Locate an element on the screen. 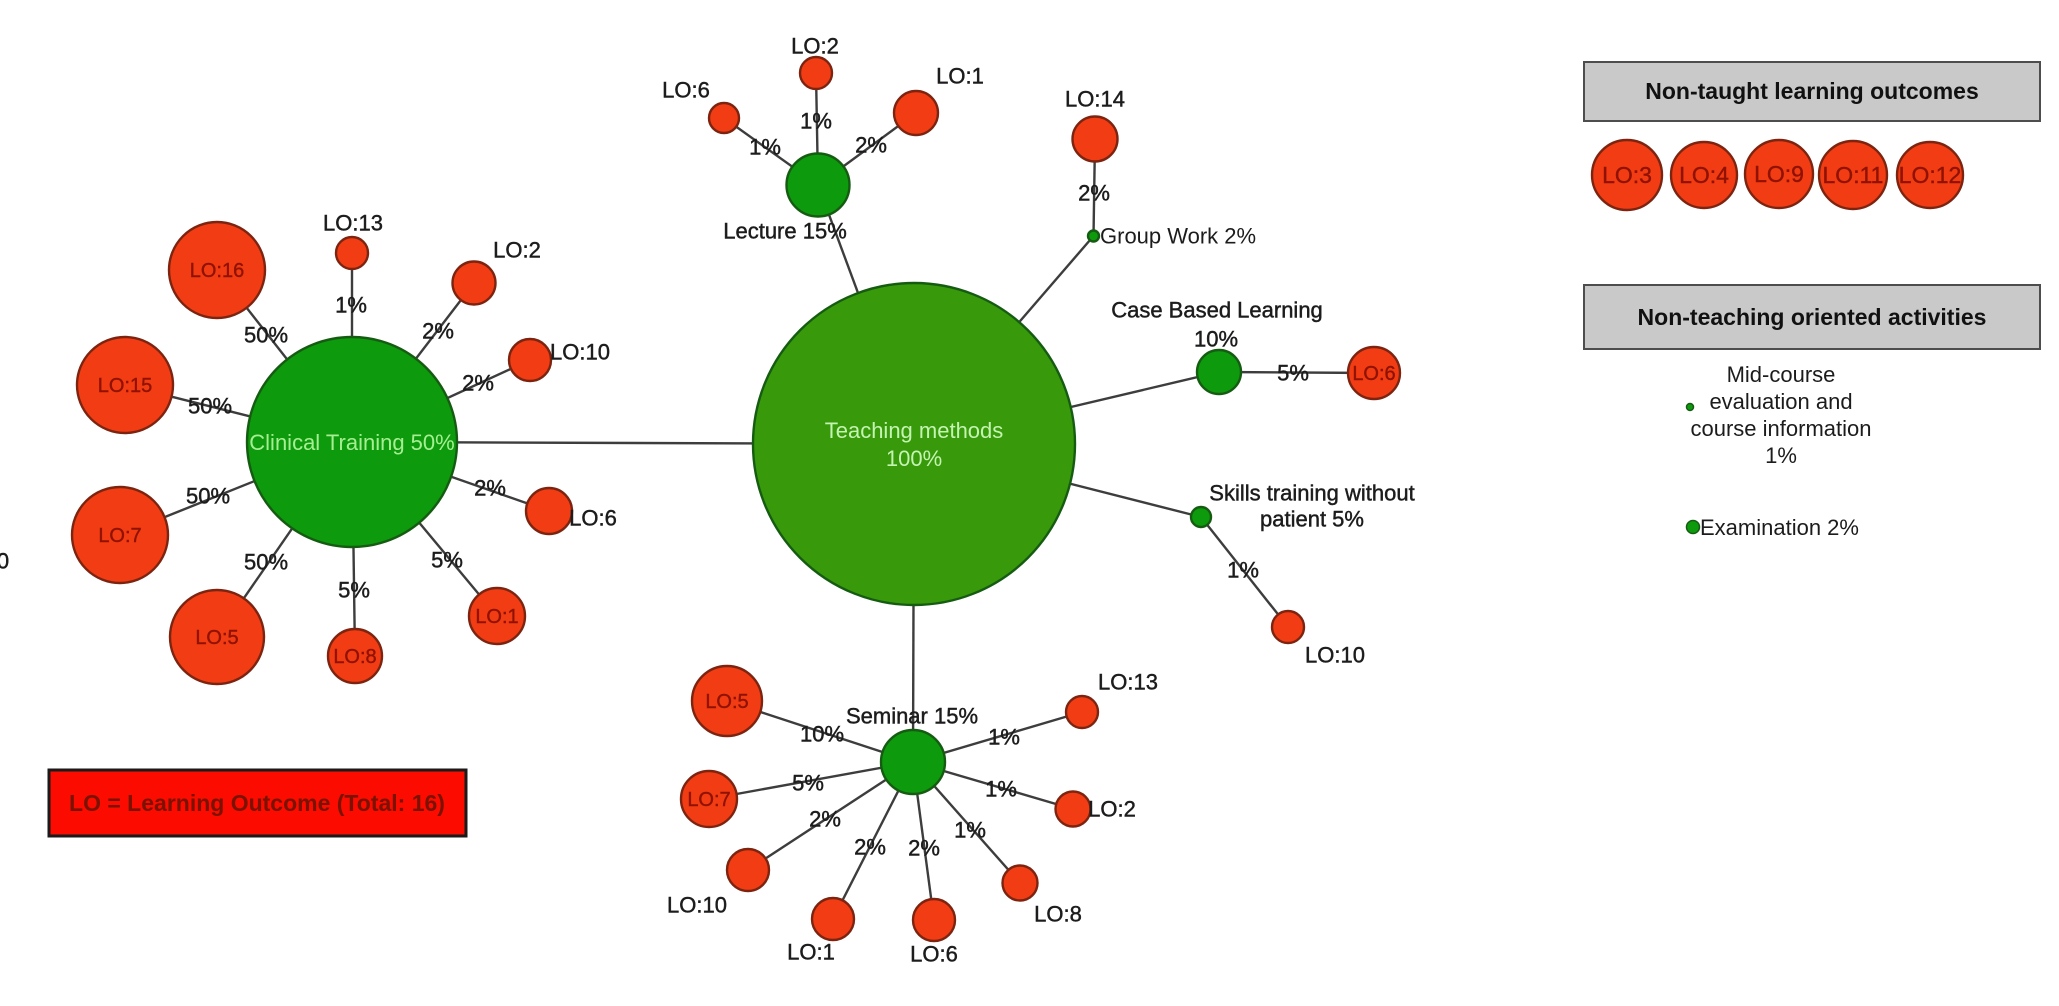 The height and width of the screenshot is (1006, 2059). svg-text: LO:16 is located at coordinates (217, 271).